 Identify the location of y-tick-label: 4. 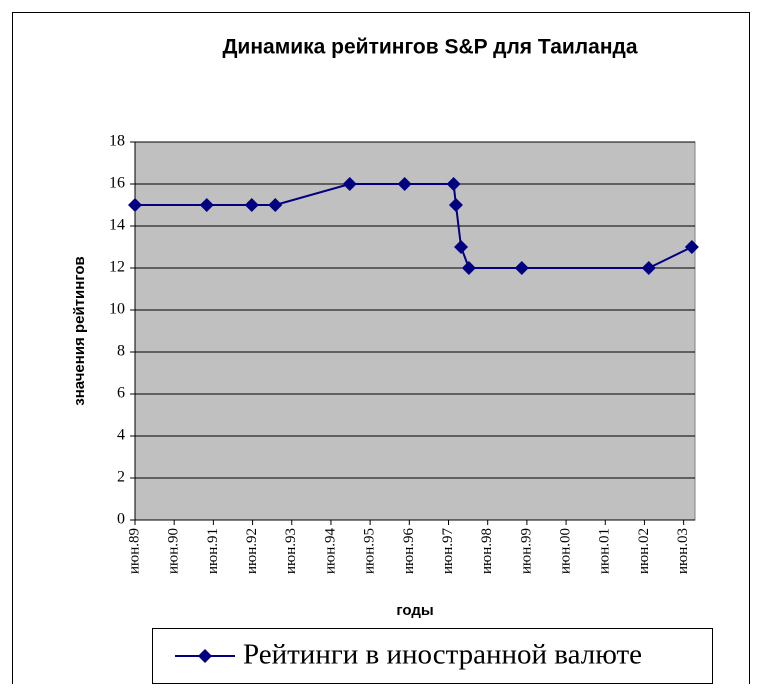
(121, 435).